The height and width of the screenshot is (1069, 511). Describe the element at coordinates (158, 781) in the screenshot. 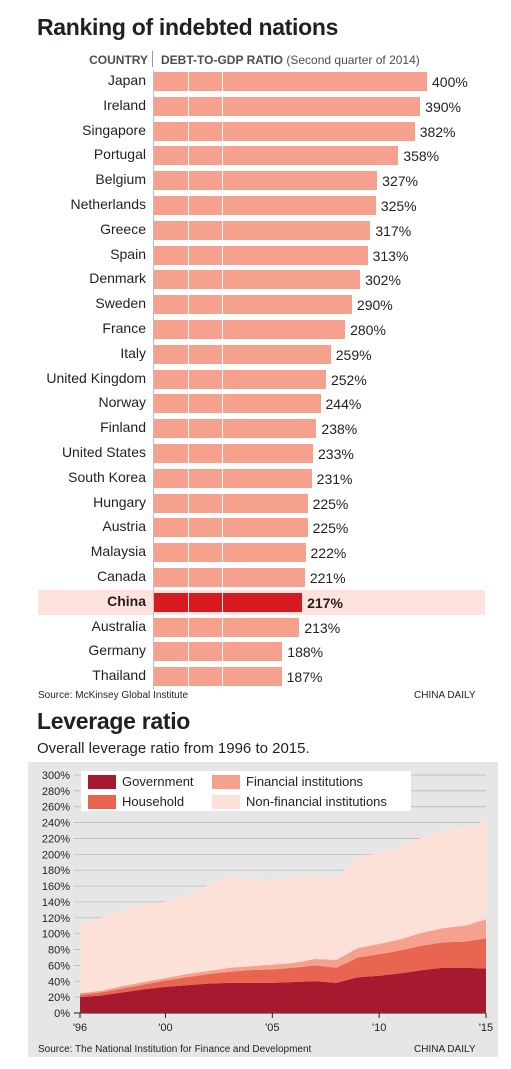

I see `legend-label-government: Government` at that location.